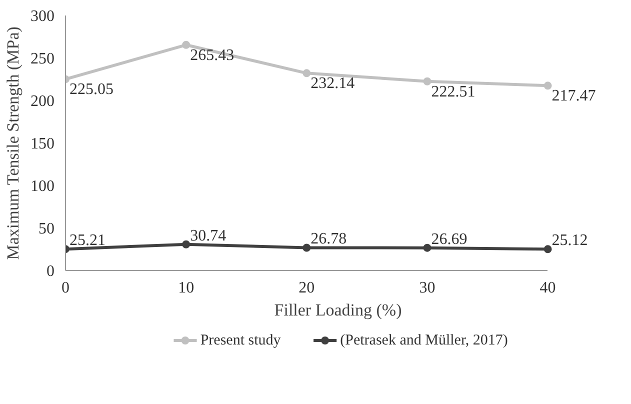  I want to click on y-tick-label: 250, so click(42, 59).